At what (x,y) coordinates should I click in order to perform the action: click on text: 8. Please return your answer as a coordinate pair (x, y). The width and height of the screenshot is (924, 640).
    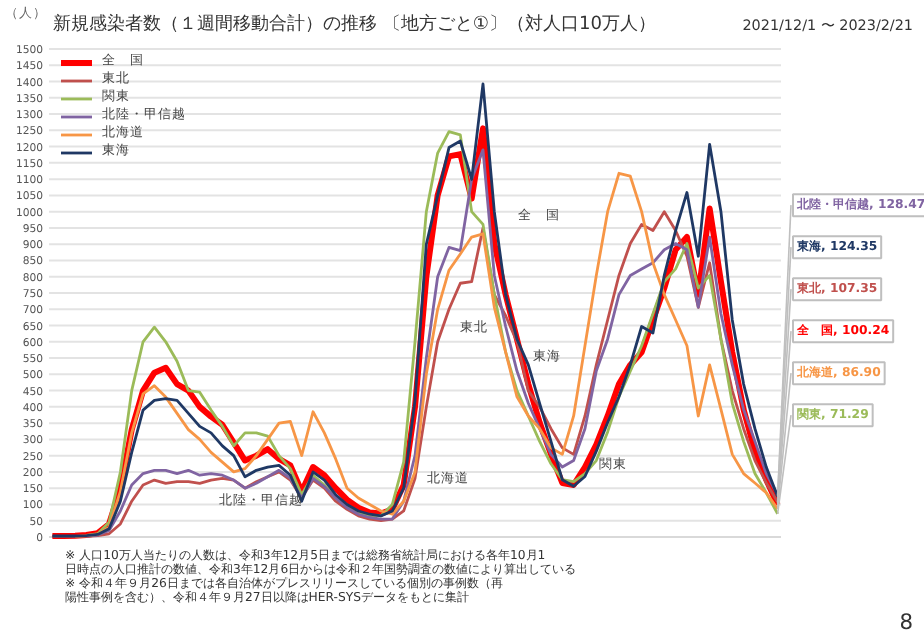
    Looking at the image, I should click on (906, 622).